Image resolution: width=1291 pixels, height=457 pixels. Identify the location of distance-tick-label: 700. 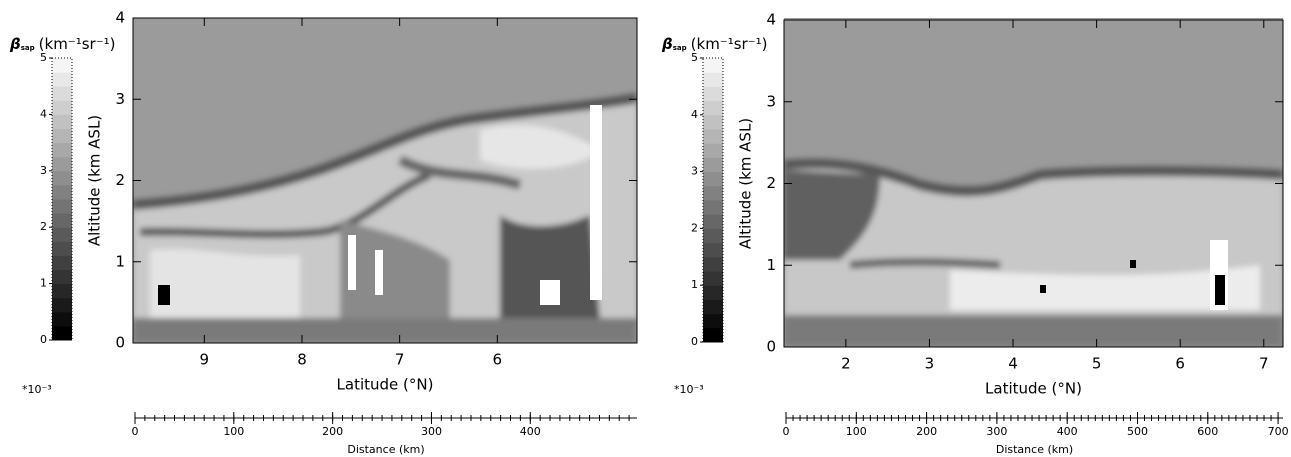
(1278, 431).